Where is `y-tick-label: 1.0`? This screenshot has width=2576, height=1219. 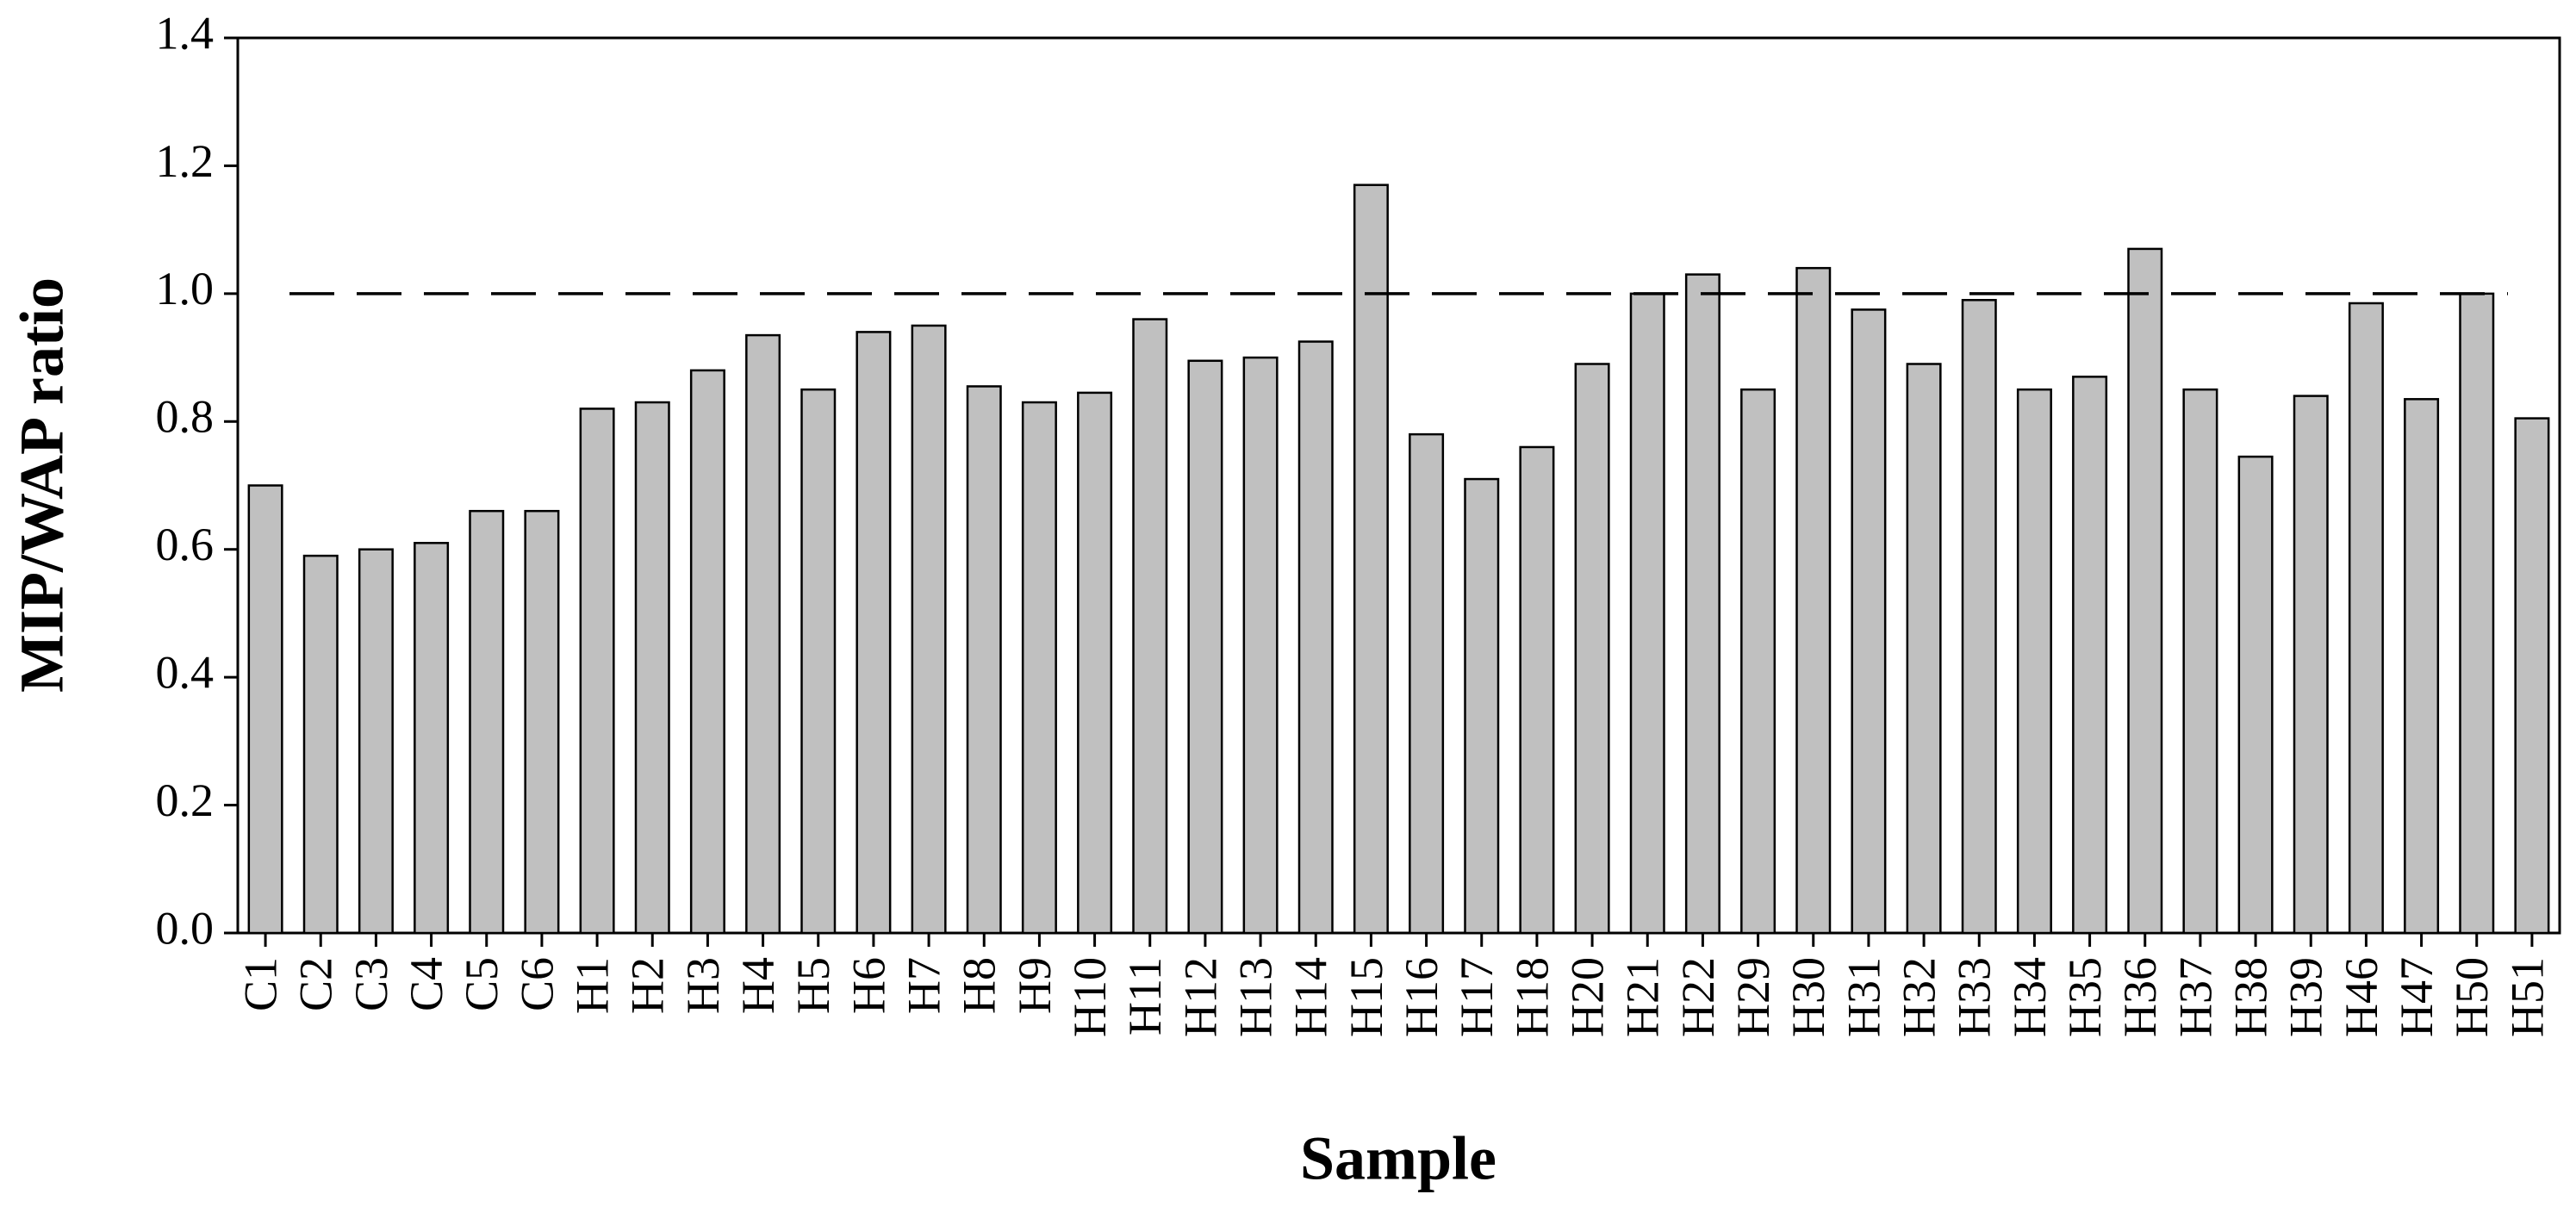 y-tick-label: 1.0 is located at coordinates (186, 288).